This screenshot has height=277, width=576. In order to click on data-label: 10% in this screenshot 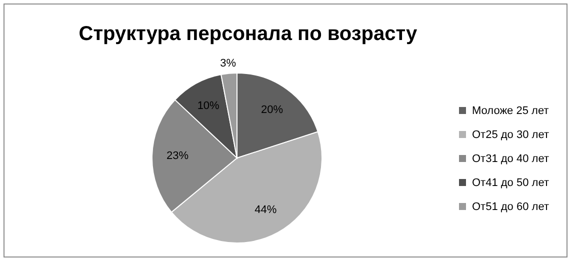, I will do `click(208, 106)`.